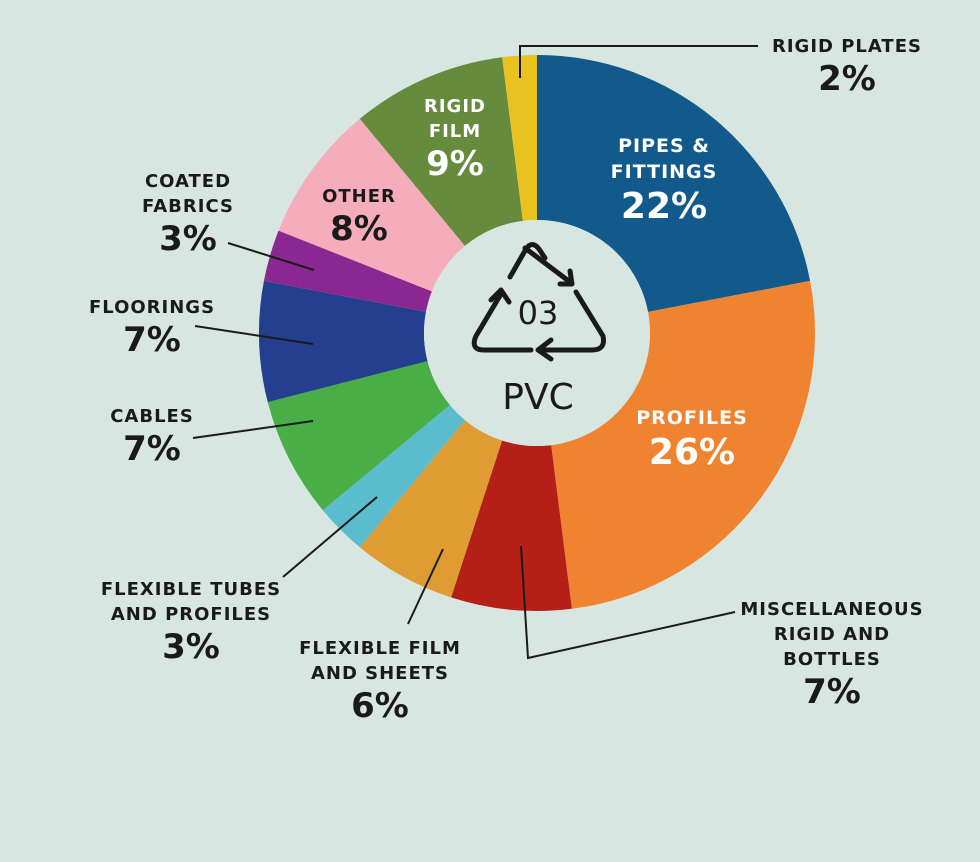  I want to click on label-pipes-and-fittings-line-1: PIPES &, so click(664, 146).